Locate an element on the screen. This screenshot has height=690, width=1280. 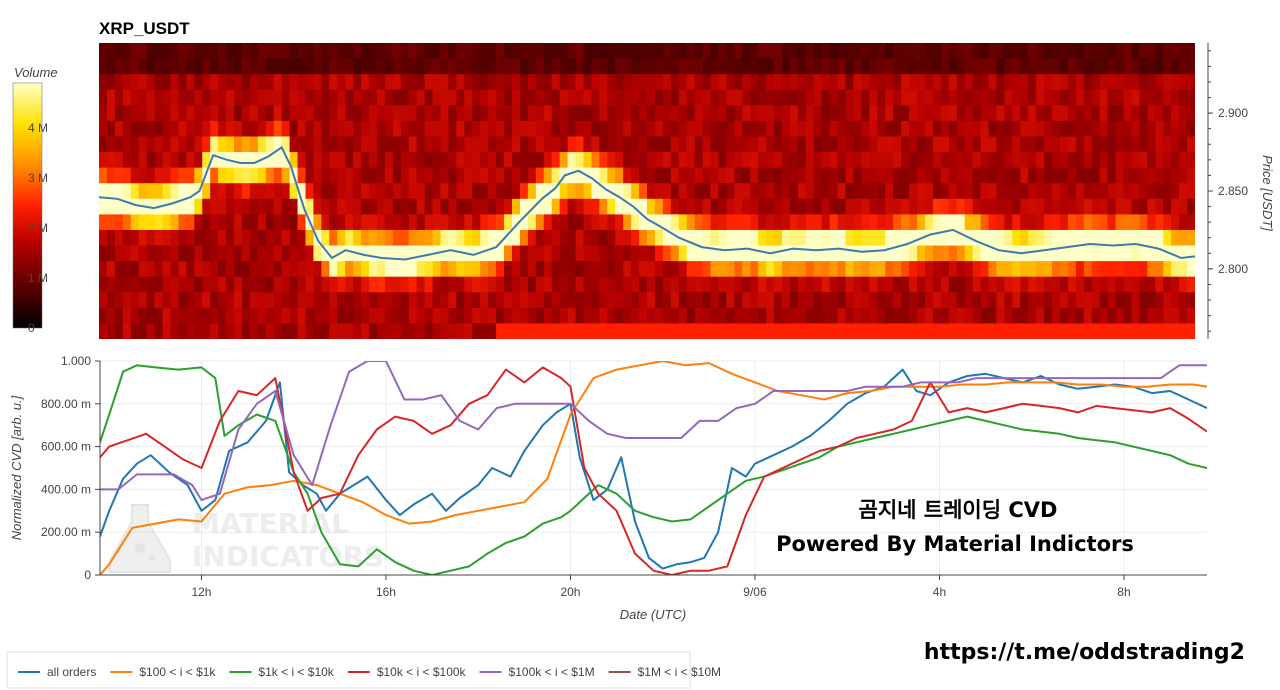
overlay-title: 곰지네 트레이딩 CVD is located at coordinates (958, 510).